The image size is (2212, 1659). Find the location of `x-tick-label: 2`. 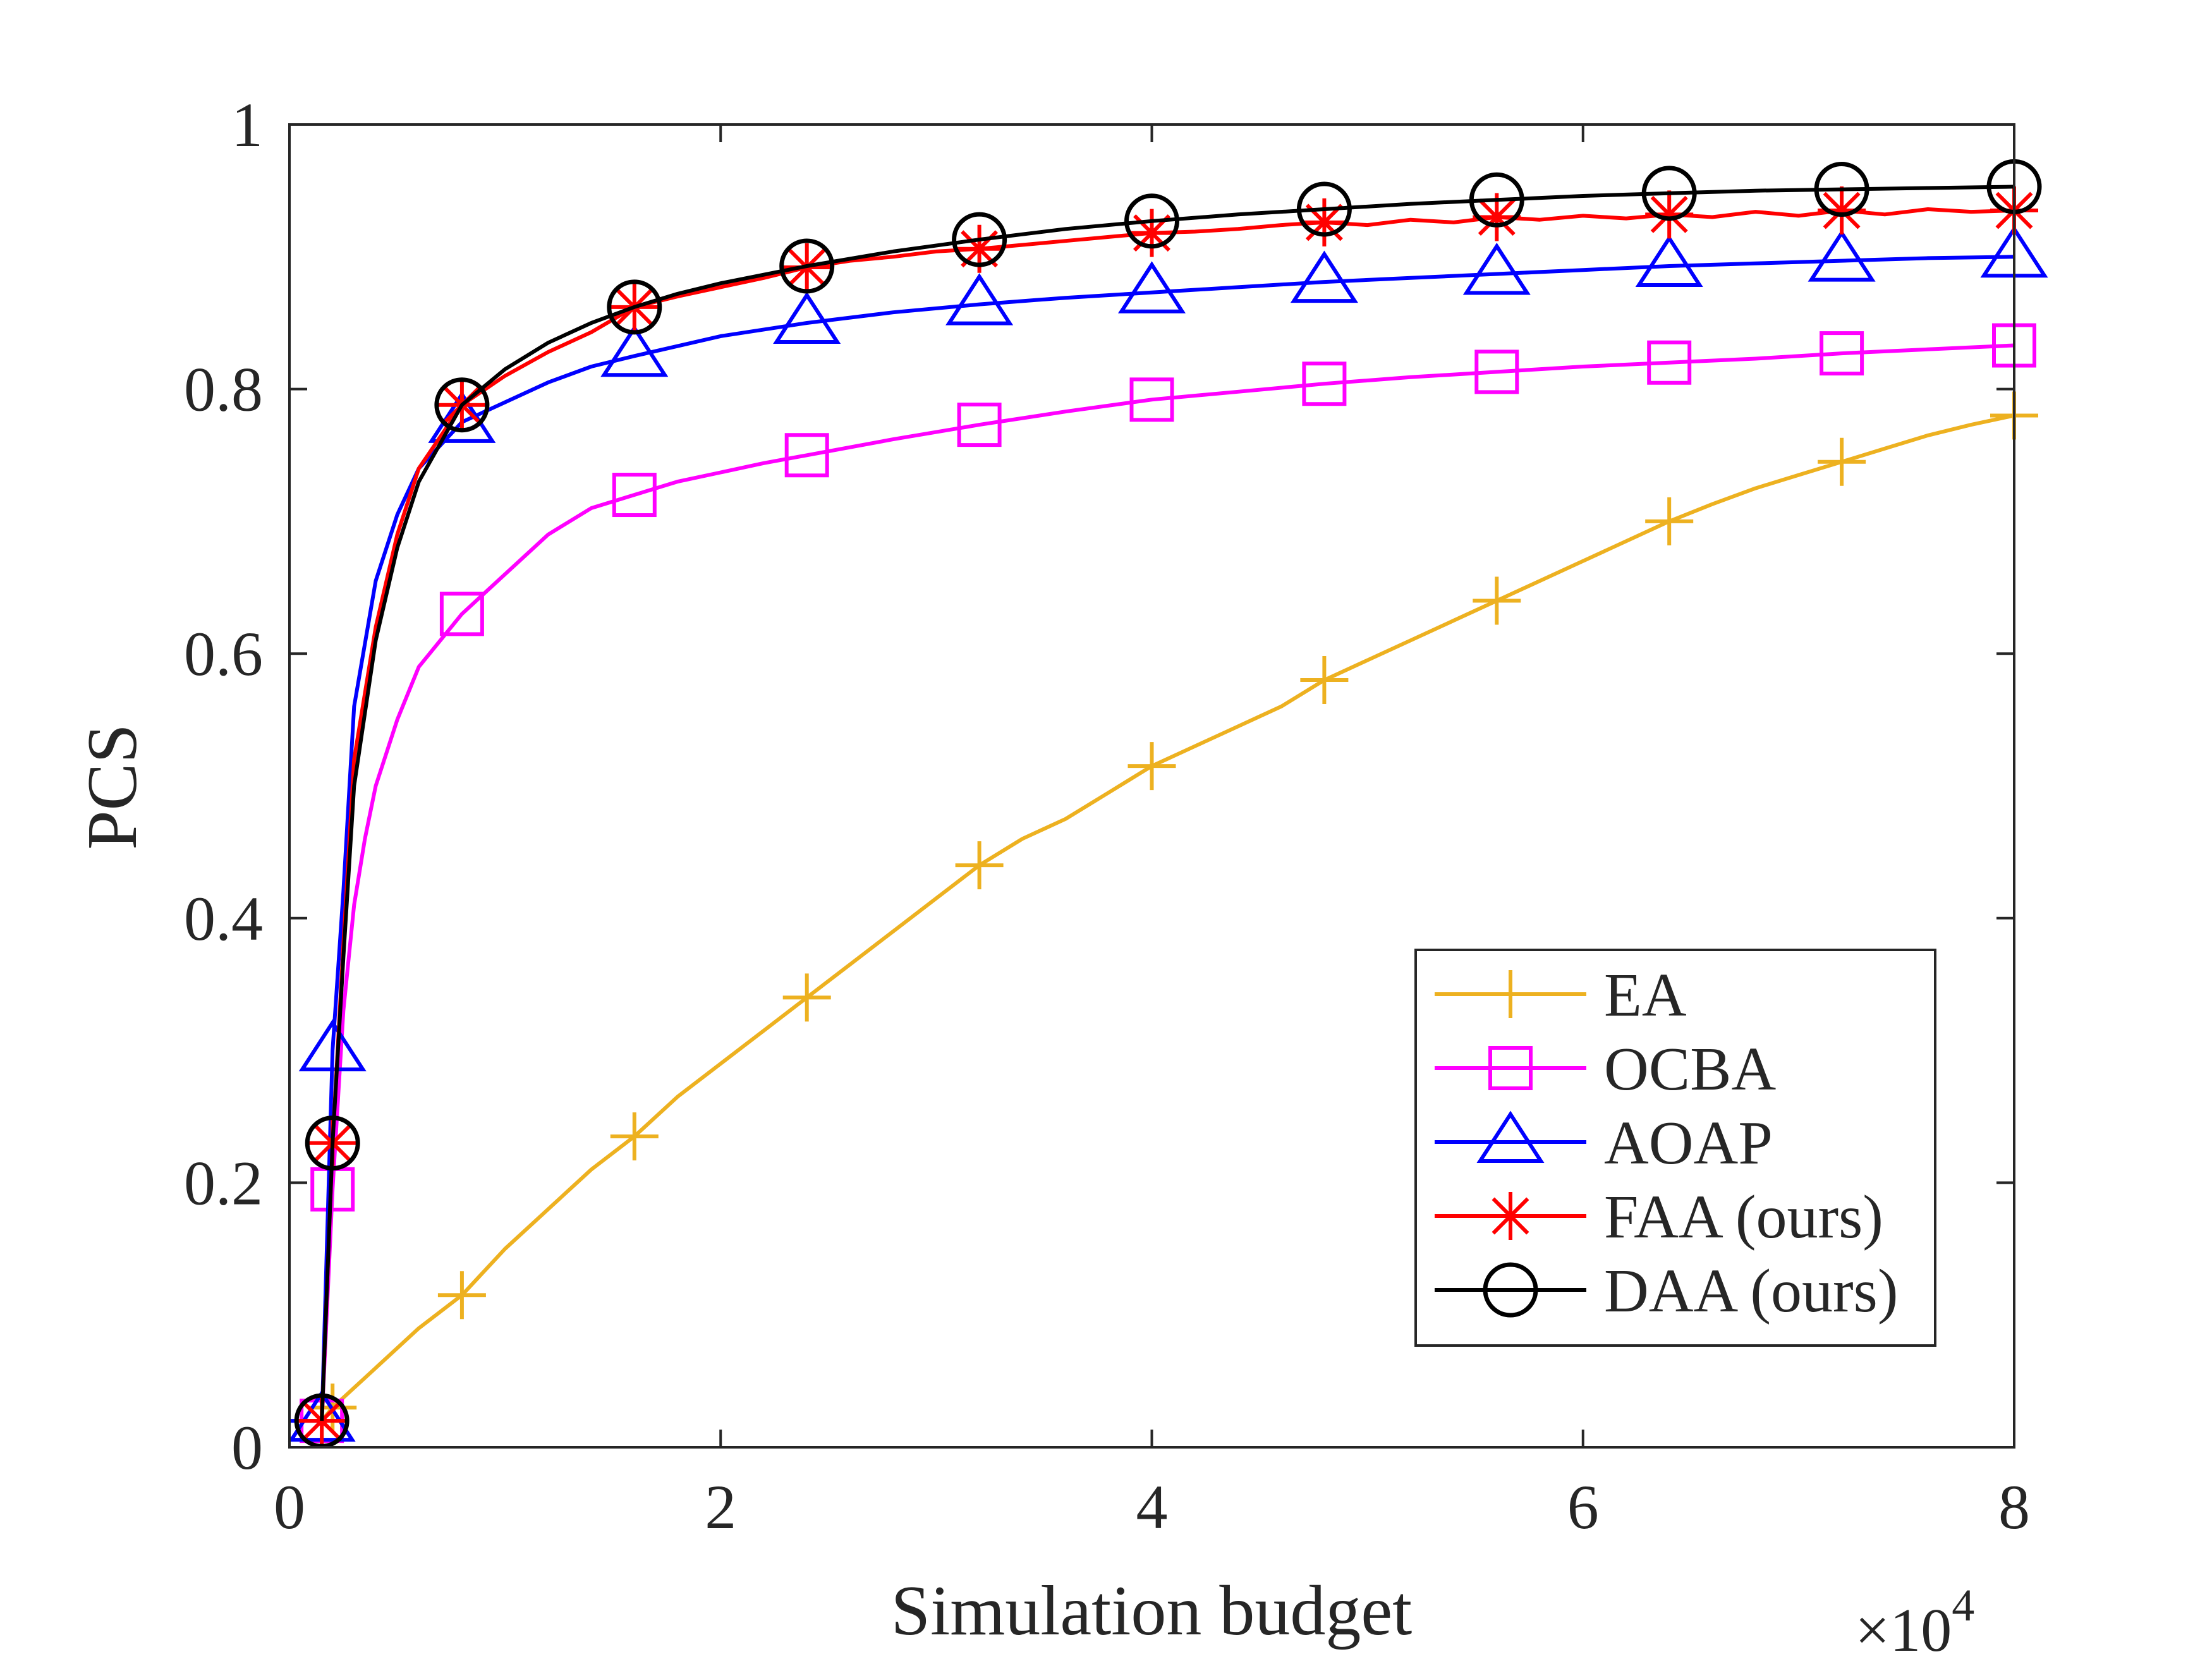

x-tick-label: 2 is located at coordinates (720, 1507).